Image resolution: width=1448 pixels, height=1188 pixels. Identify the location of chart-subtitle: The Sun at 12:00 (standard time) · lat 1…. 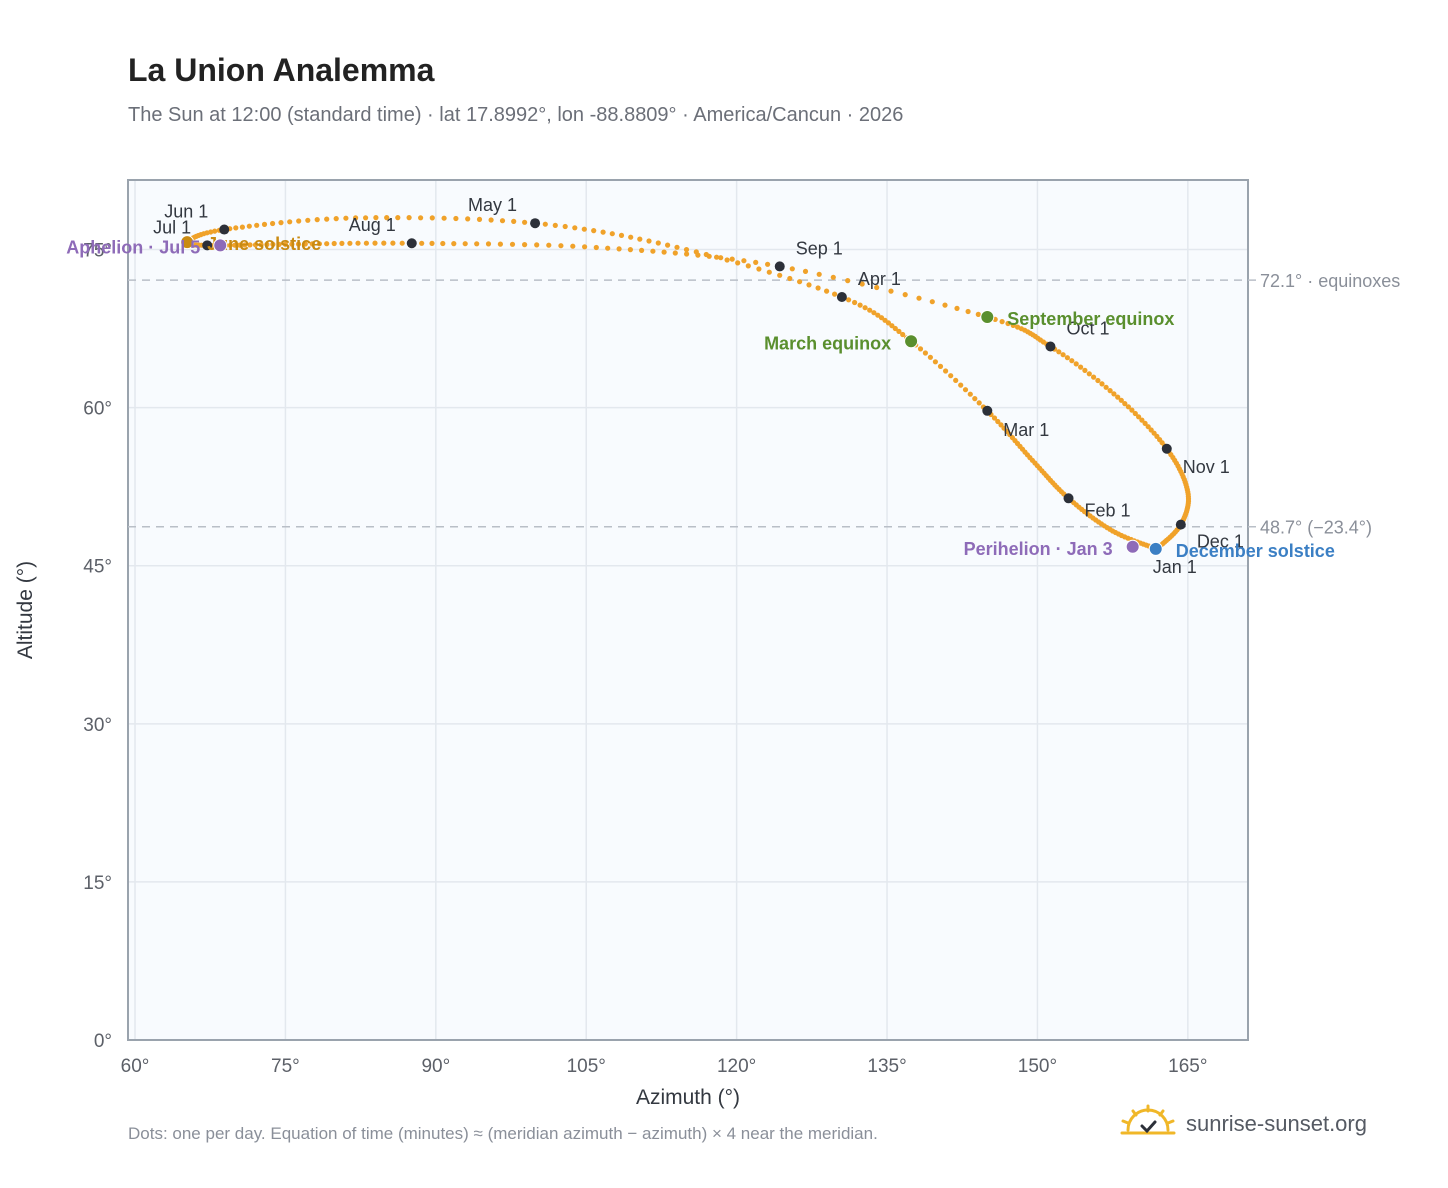
(516, 115).